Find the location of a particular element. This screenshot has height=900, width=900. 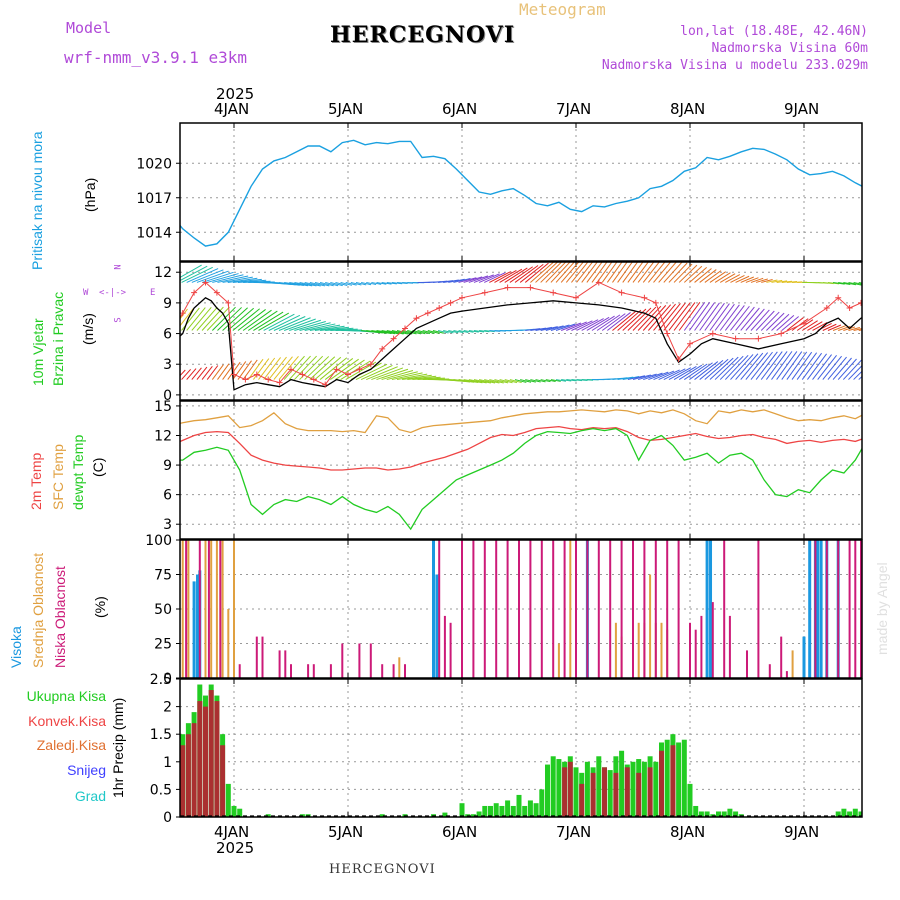

y-tick-label: 2.5 is located at coordinates (161, 680).